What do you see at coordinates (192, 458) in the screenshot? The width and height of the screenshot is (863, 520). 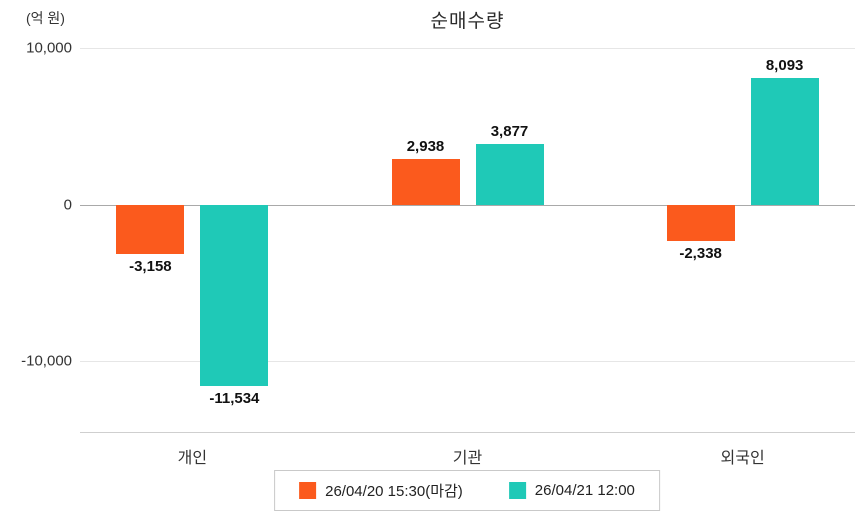 I see `x-axis-category-label: 개인` at bounding box center [192, 458].